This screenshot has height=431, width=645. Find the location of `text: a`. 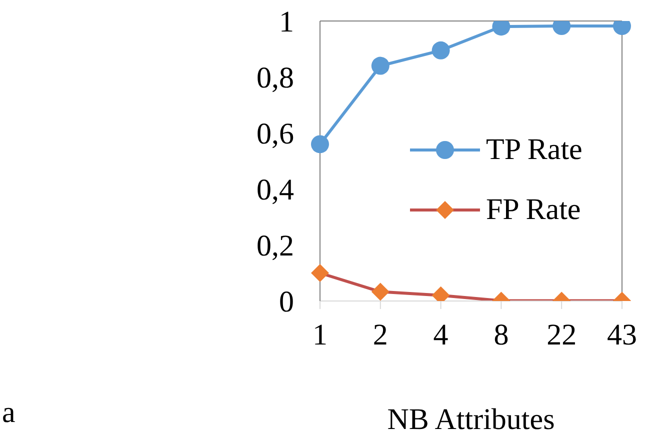

text: a is located at coordinates (9, 412).